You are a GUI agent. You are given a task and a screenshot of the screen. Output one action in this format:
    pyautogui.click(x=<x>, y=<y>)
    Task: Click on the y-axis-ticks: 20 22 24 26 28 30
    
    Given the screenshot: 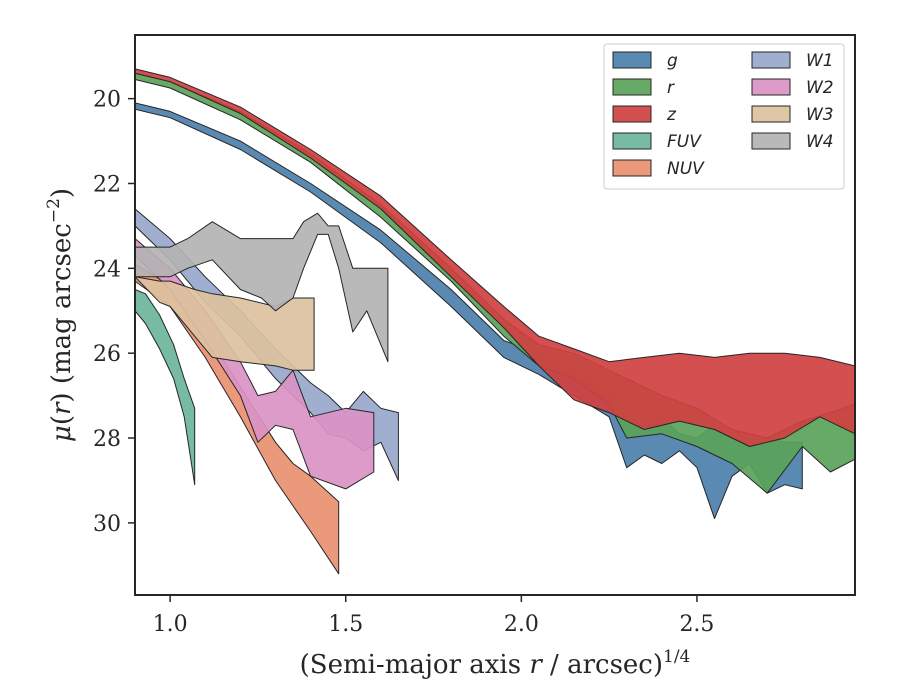 What is the action you would take?
    pyautogui.click(x=114, y=312)
    